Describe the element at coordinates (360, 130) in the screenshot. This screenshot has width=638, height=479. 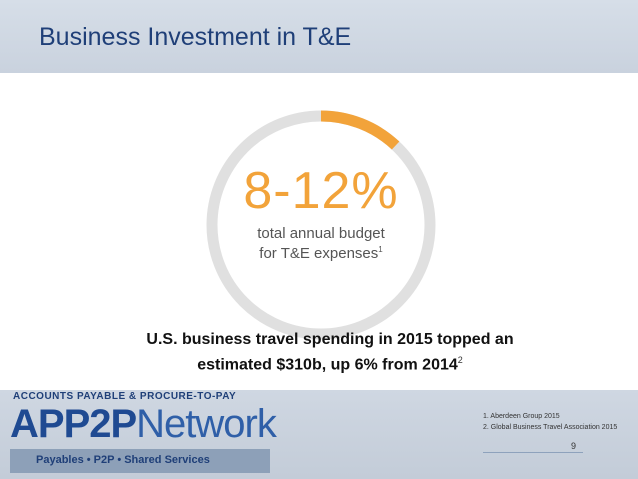
I see `ring-highlight-arc` at that location.